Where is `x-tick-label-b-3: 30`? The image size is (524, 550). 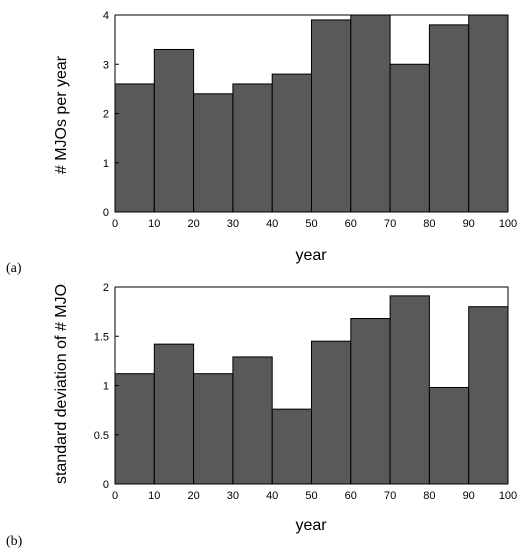
x-tick-label-b-3: 30 is located at coordinates (233, 496).